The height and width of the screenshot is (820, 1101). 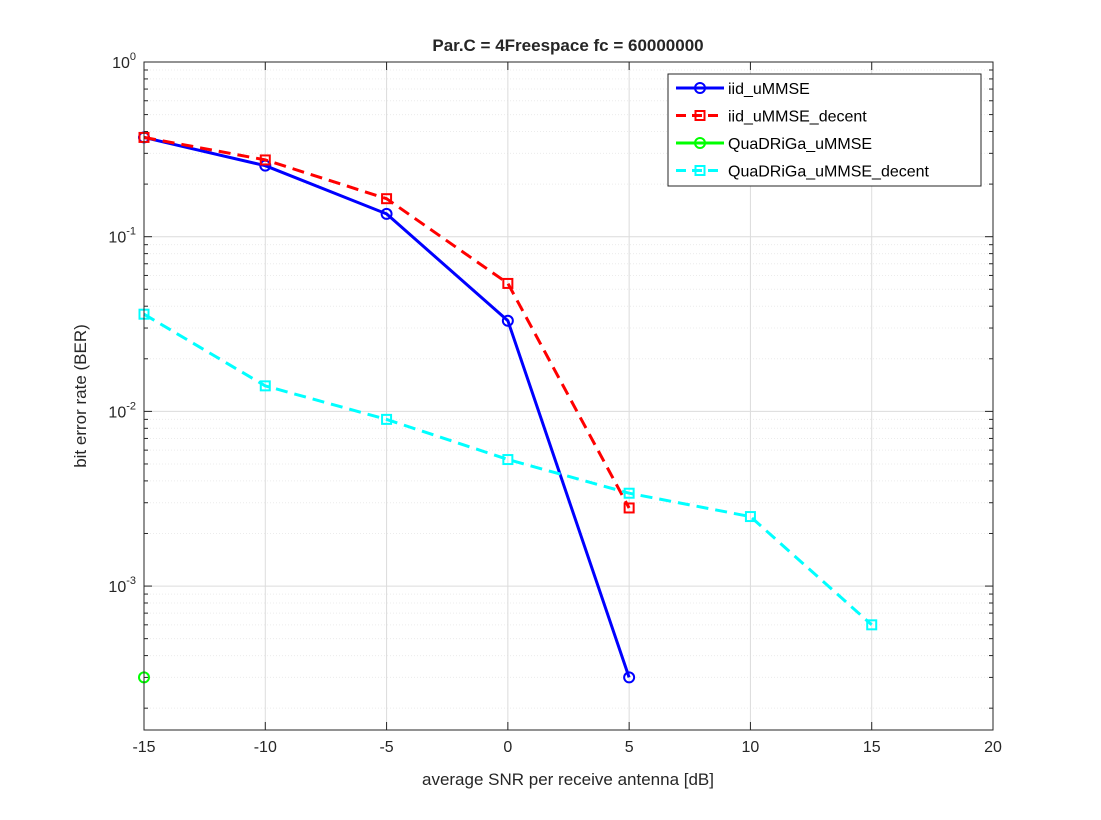 What do you see at coordinates (829, 172) in the screenshot?
I see `legend-label: QuaDRiGa_uMMSE_decent` at bounding box center [829, 172].